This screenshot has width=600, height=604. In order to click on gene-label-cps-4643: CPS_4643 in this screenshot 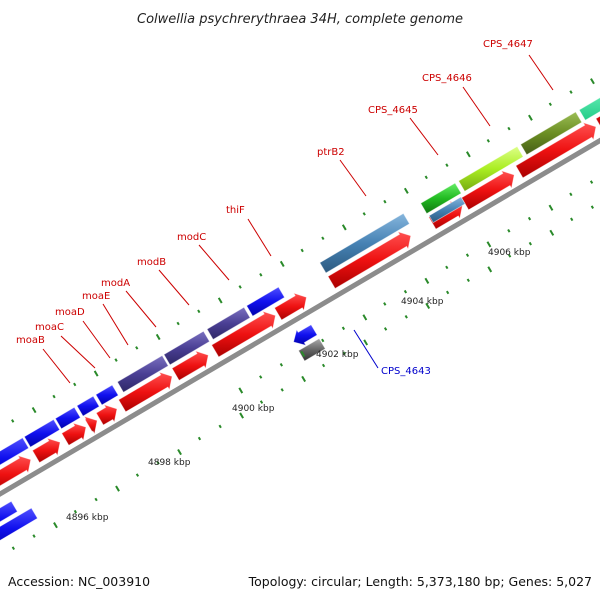, I will do `click(406, 371)`.